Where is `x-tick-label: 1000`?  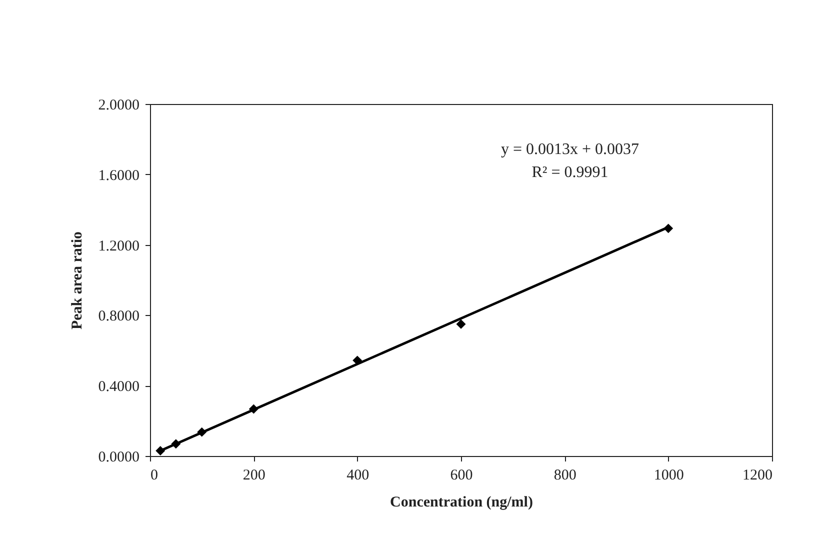 x-tick-label: 1000 is located at coordinates (669, 476).